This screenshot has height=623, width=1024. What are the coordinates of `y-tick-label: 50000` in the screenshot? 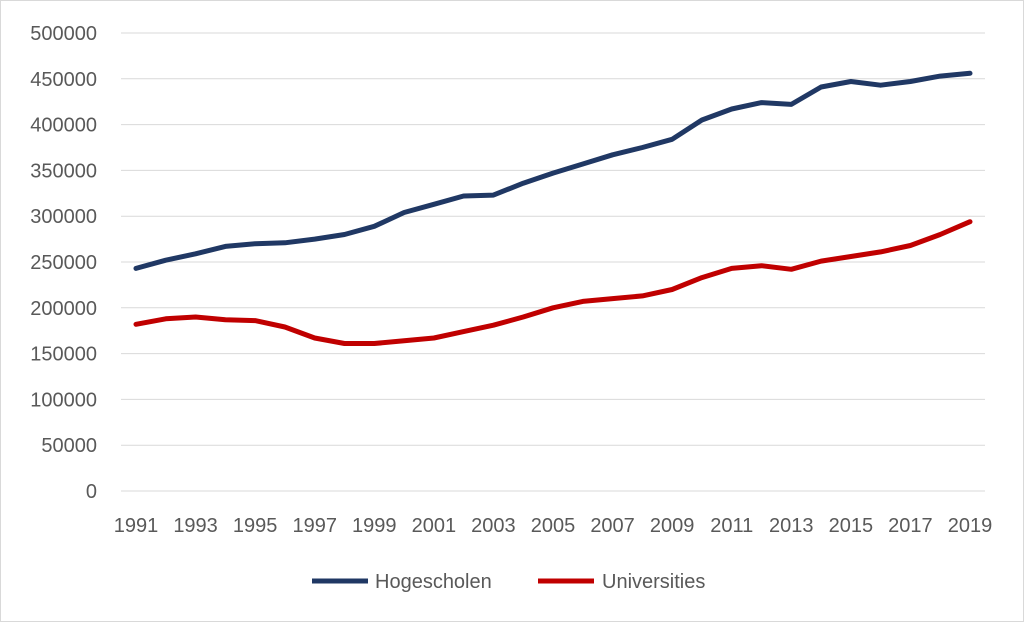 It's located at (69, 446).